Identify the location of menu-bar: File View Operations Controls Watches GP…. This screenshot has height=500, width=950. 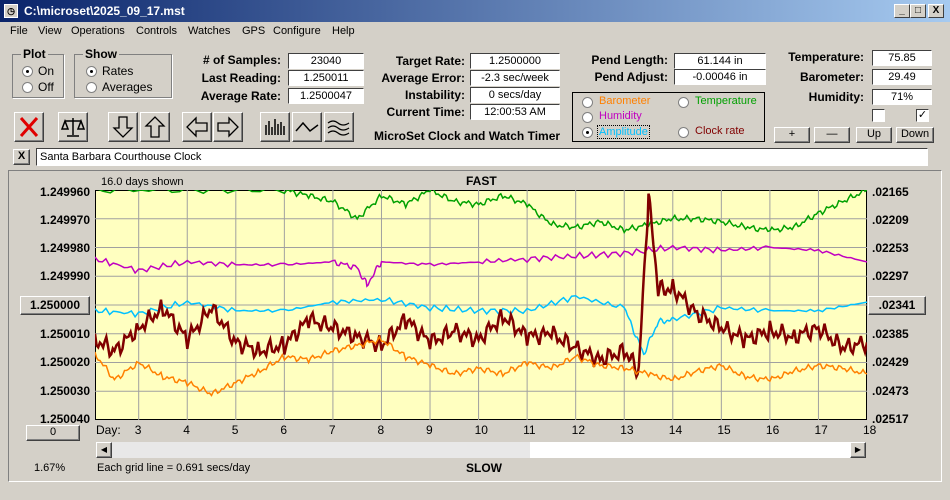
(475, 32).